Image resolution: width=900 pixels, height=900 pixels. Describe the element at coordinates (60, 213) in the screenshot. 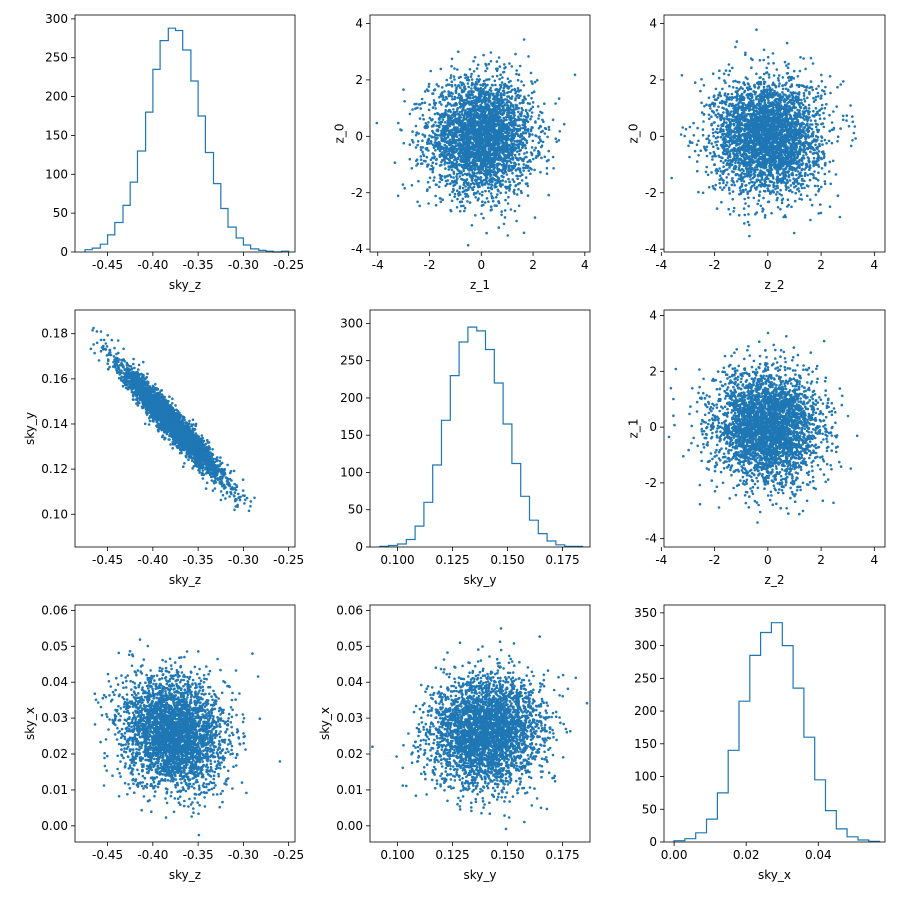

I see `y-tick-label: 50` at that location.